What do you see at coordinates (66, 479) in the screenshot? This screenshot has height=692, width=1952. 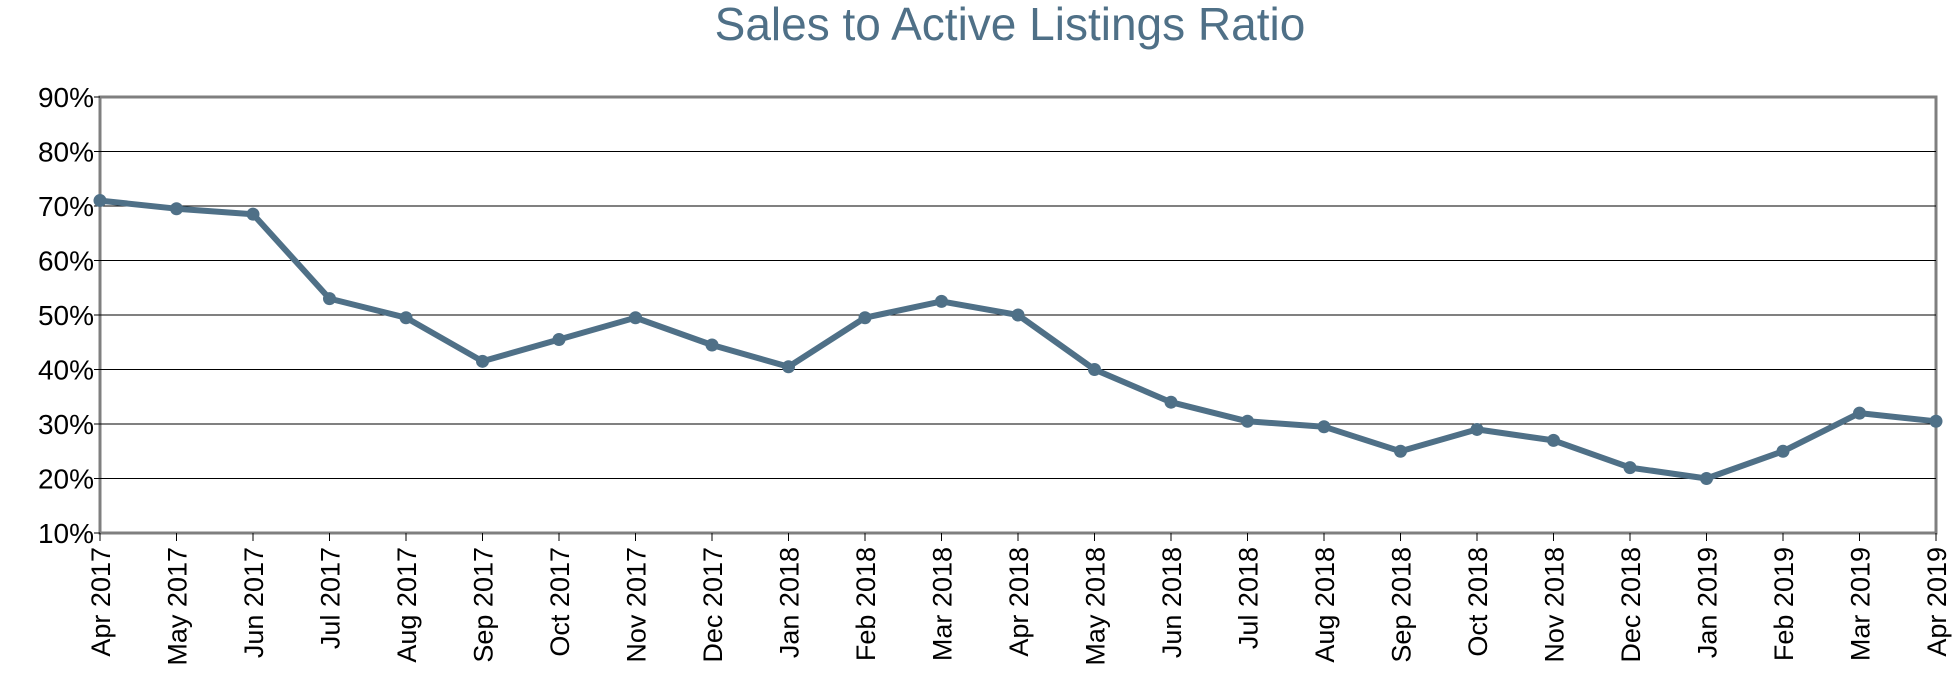 I see `y-tick-label: 20%` at bounding box center [66, 479].